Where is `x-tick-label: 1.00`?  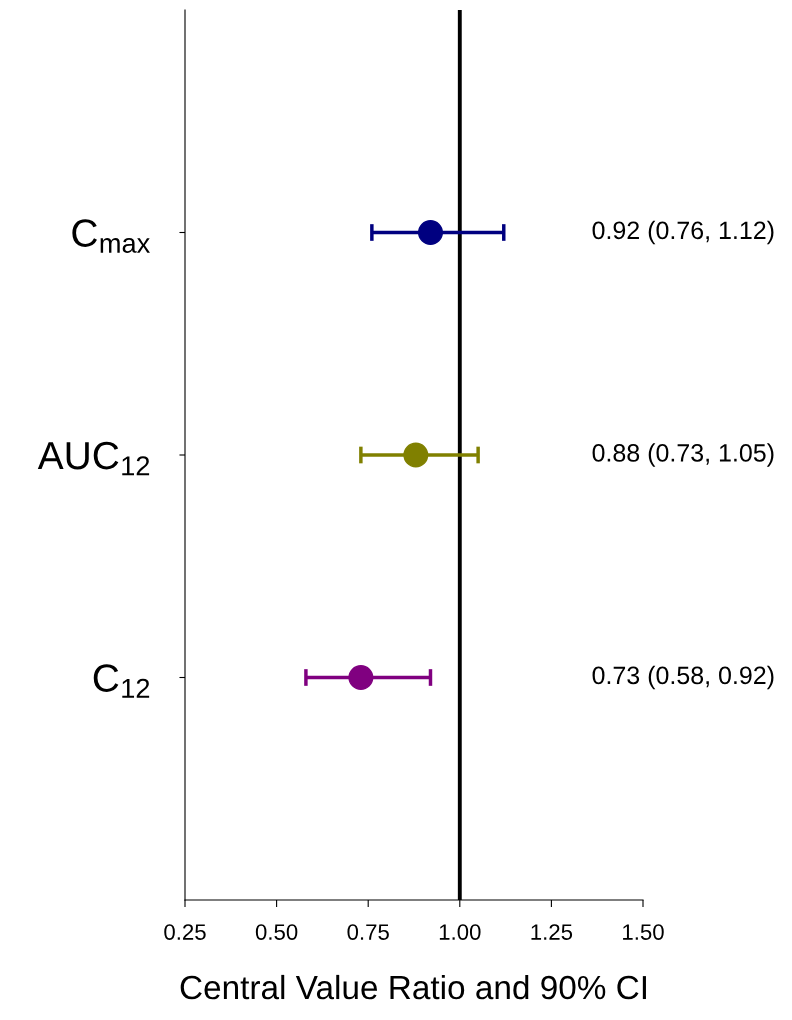 x-tick-label: 1.00 is located at coordinates (460, 932).